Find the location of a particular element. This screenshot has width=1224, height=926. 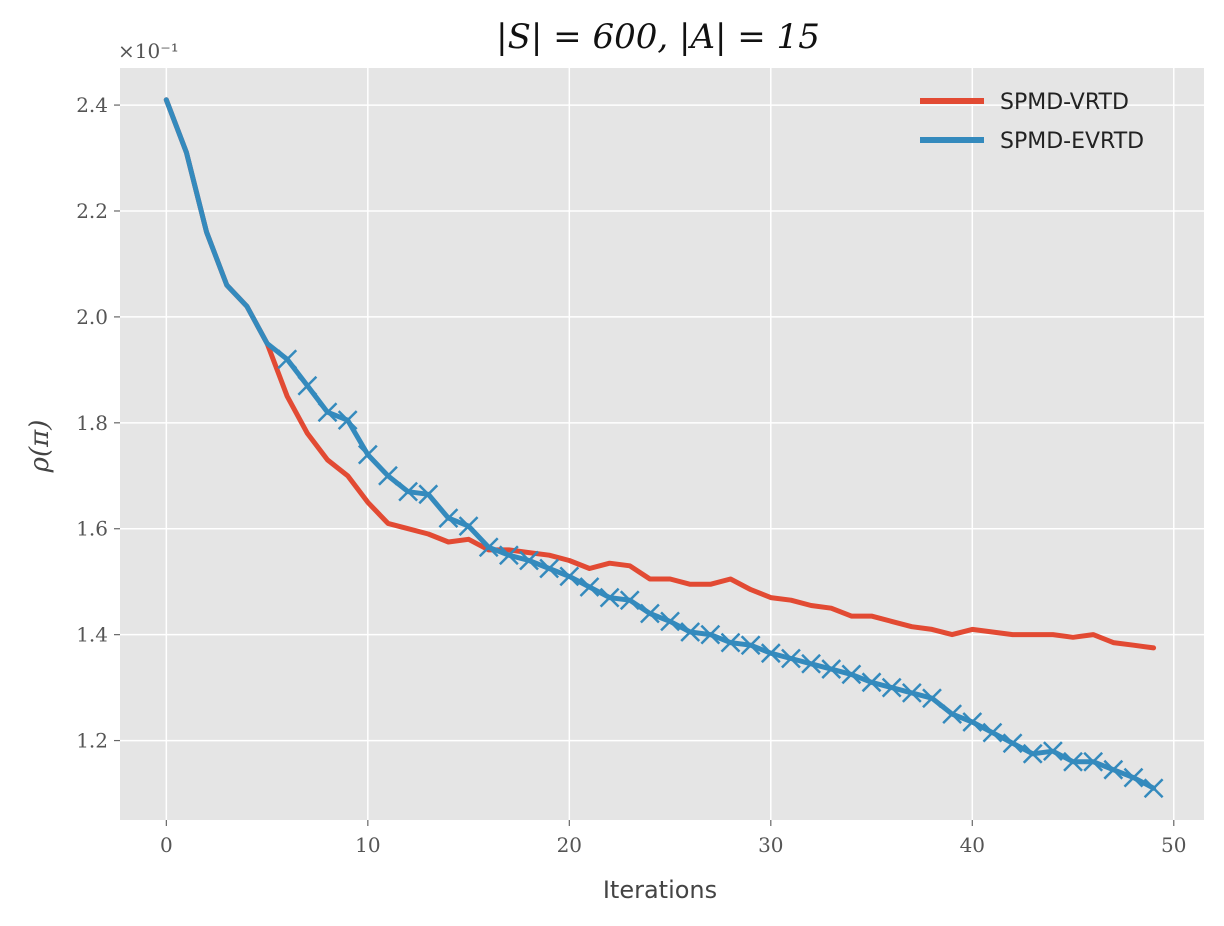

x-tick-label: 10 is located at coordinates (367, 845).